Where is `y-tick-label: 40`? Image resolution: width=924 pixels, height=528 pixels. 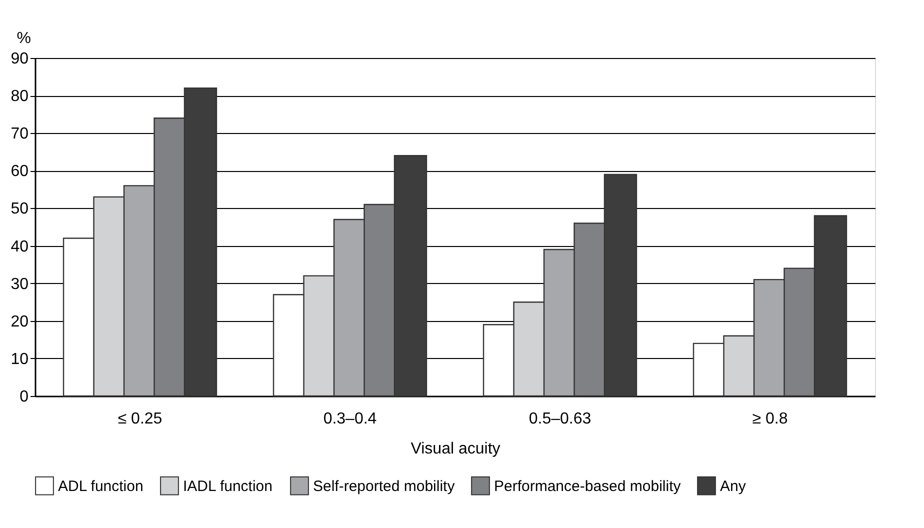 y-tick-label: 40 is located at coordinates (19, 247).